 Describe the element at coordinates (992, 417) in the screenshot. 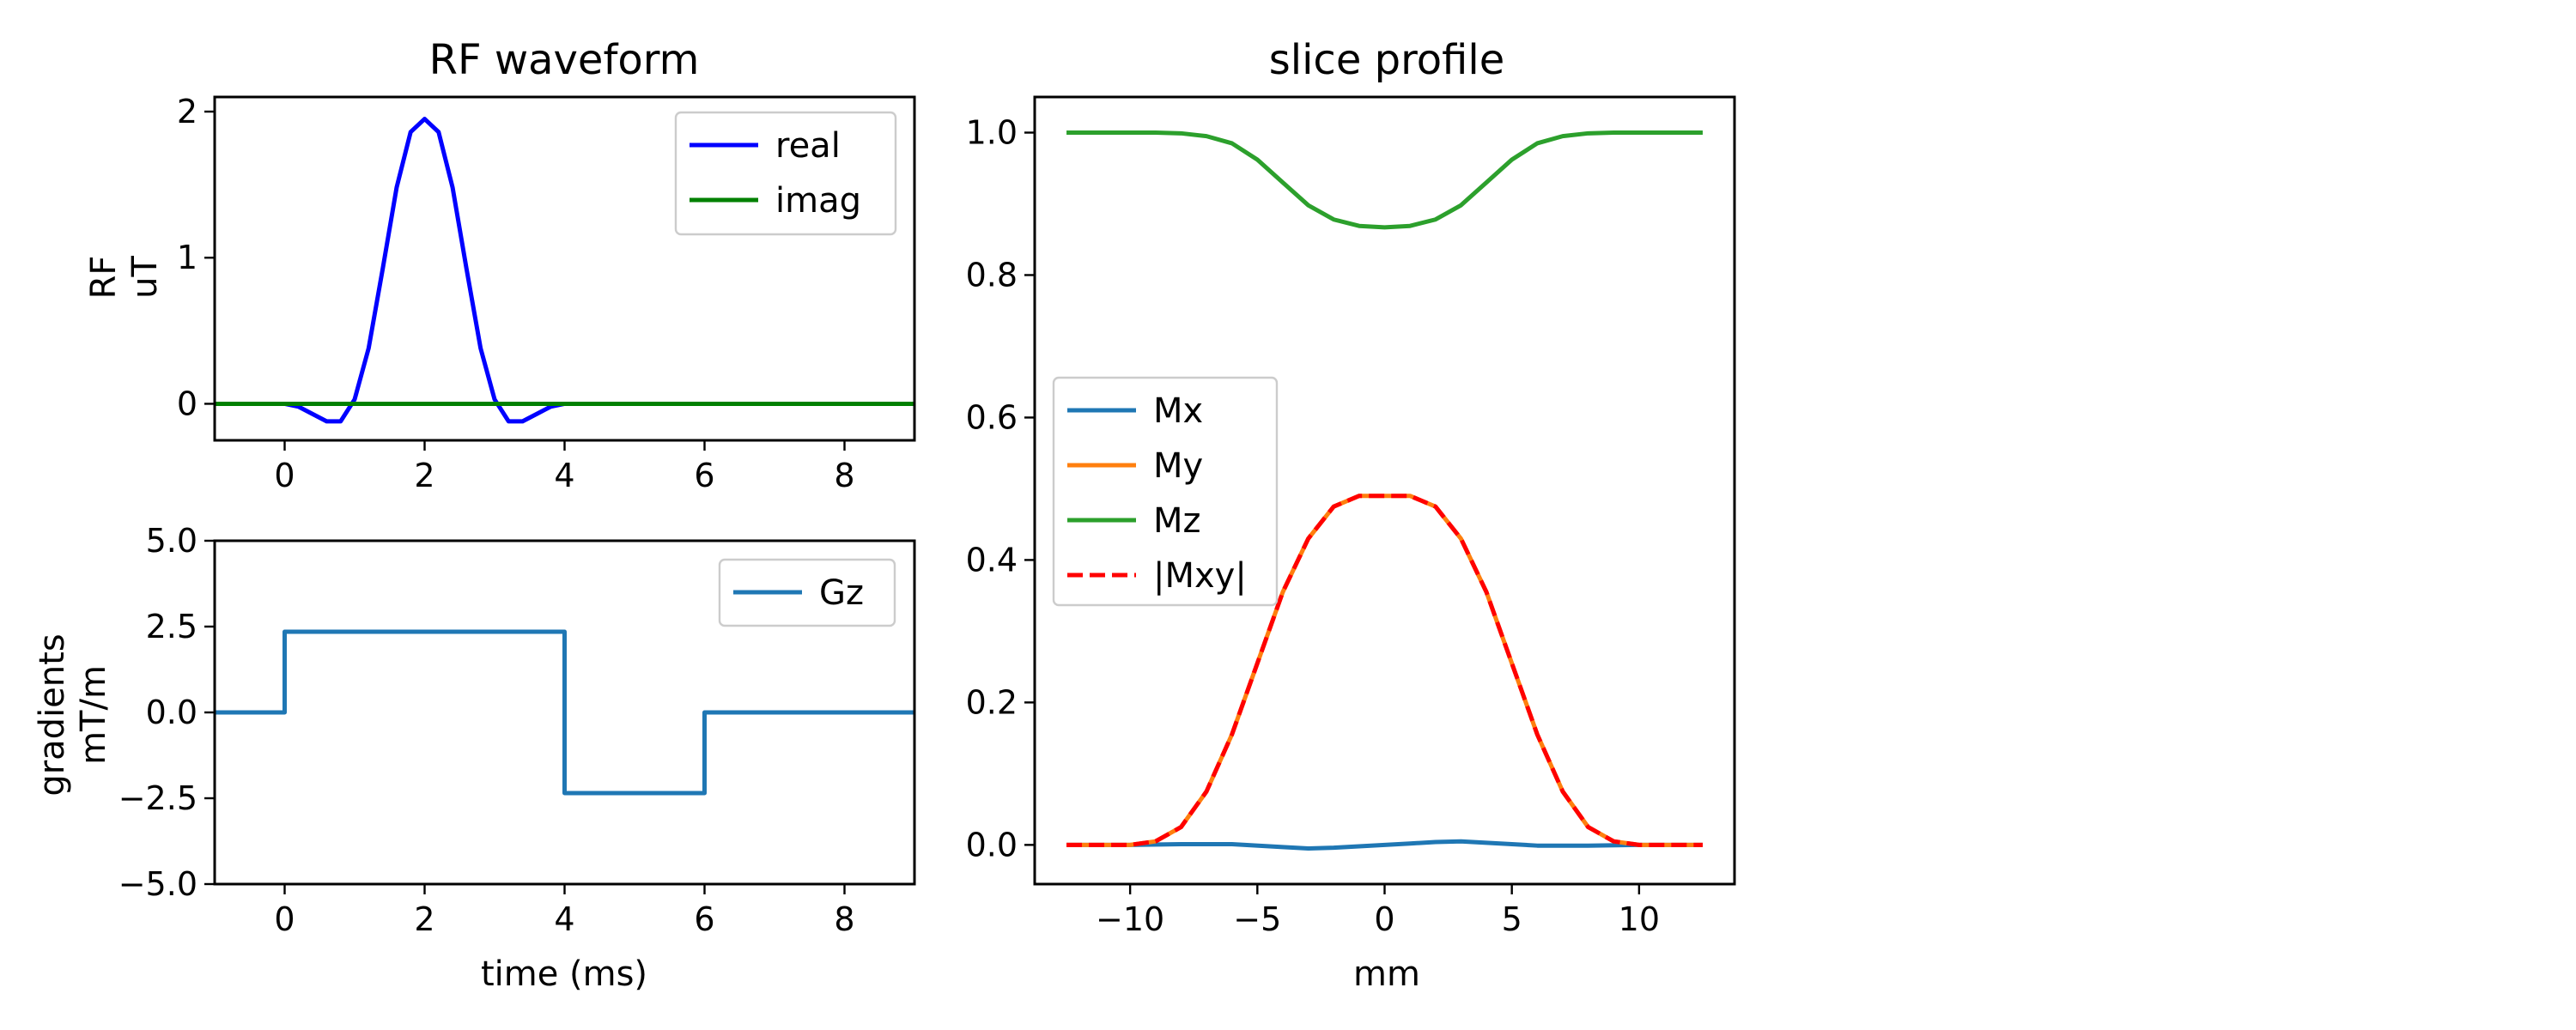

I see `y-tick-label: 0.6` at that location.